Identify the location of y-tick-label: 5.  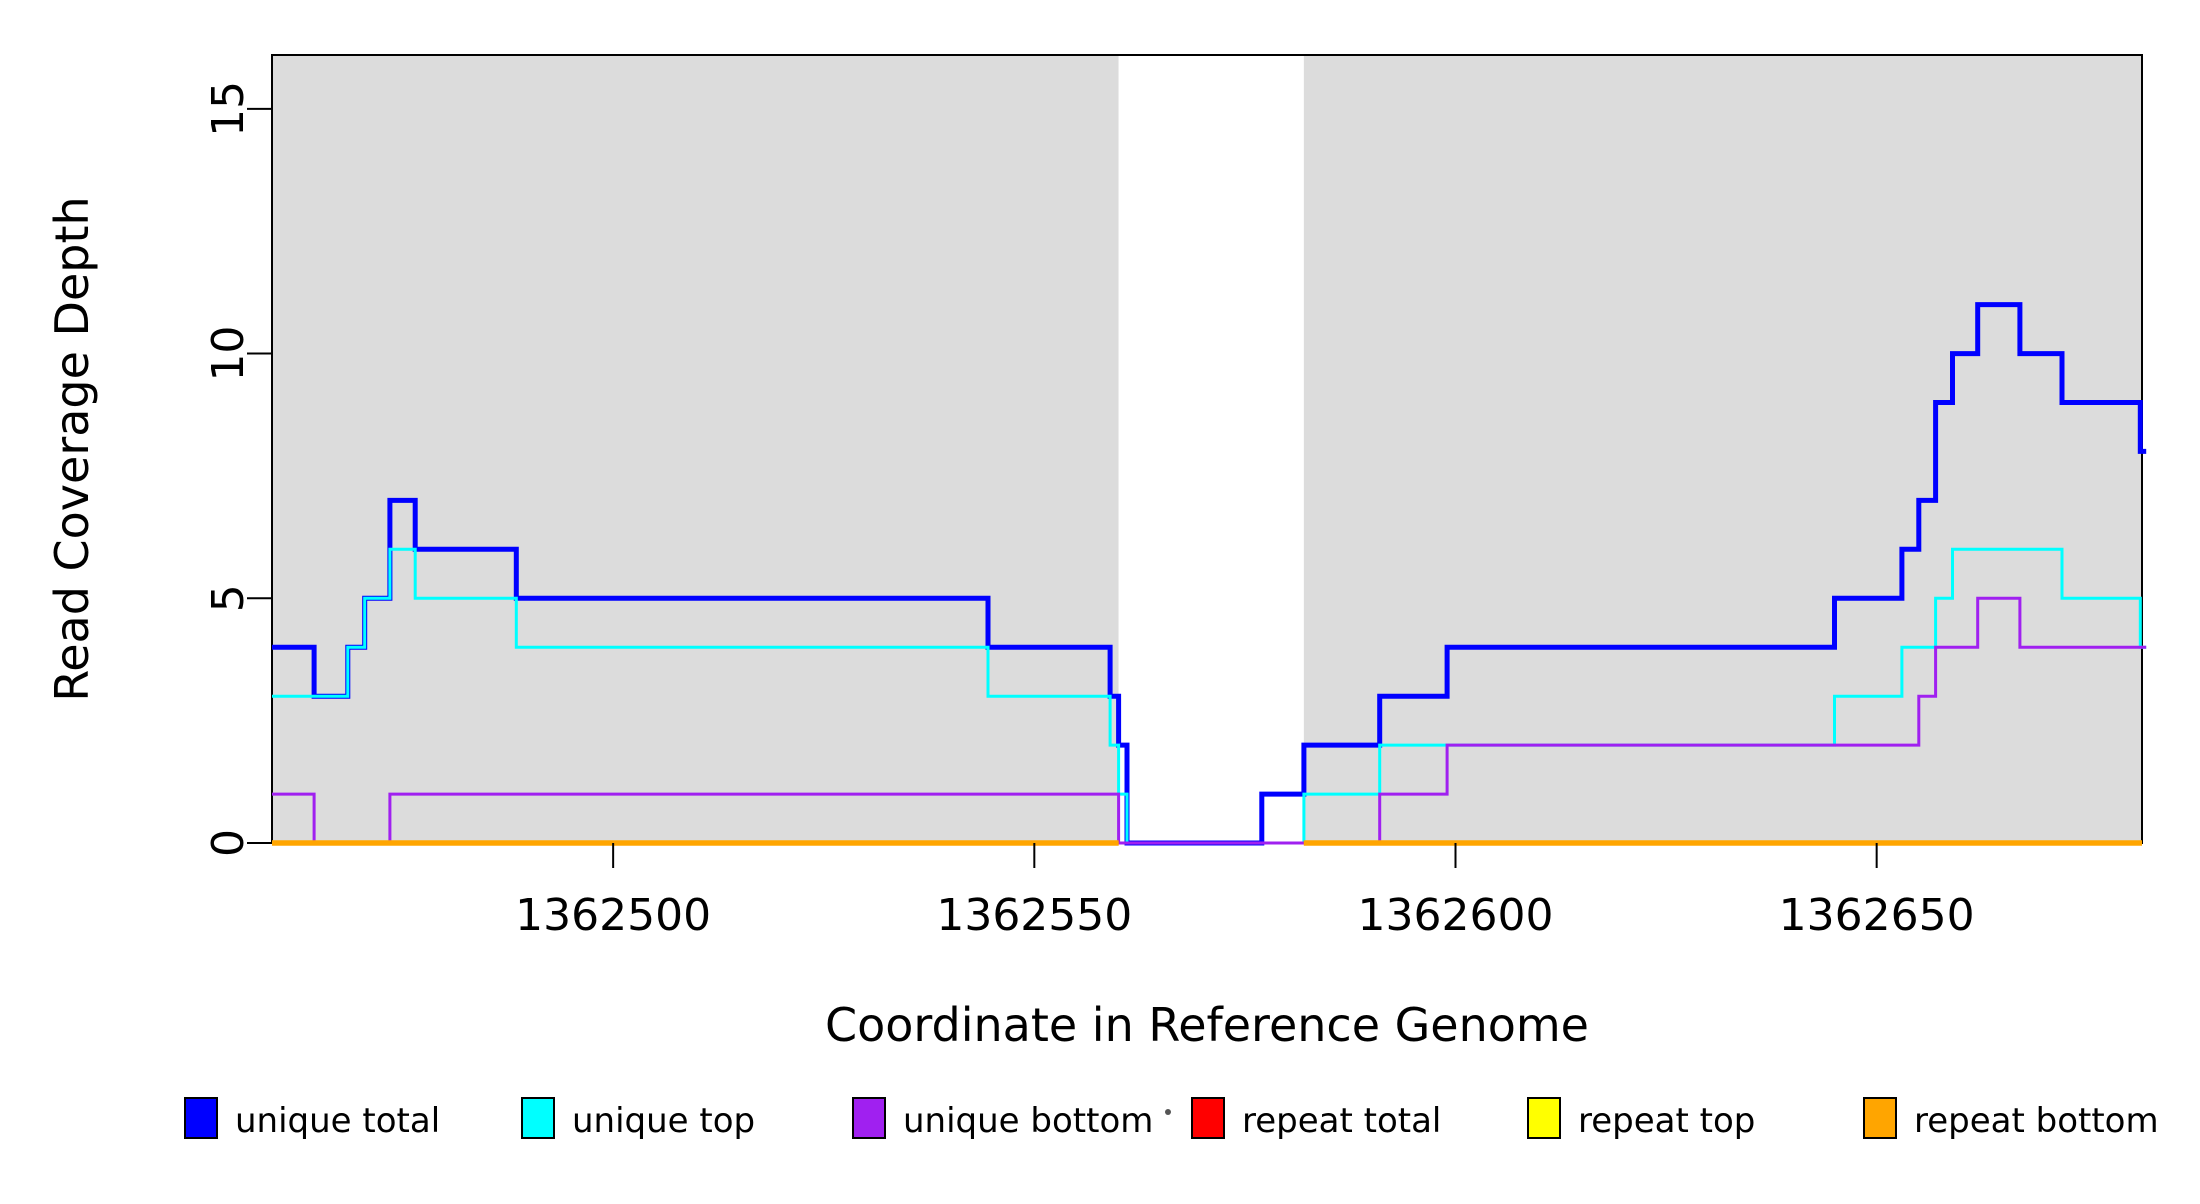
(228, 598).